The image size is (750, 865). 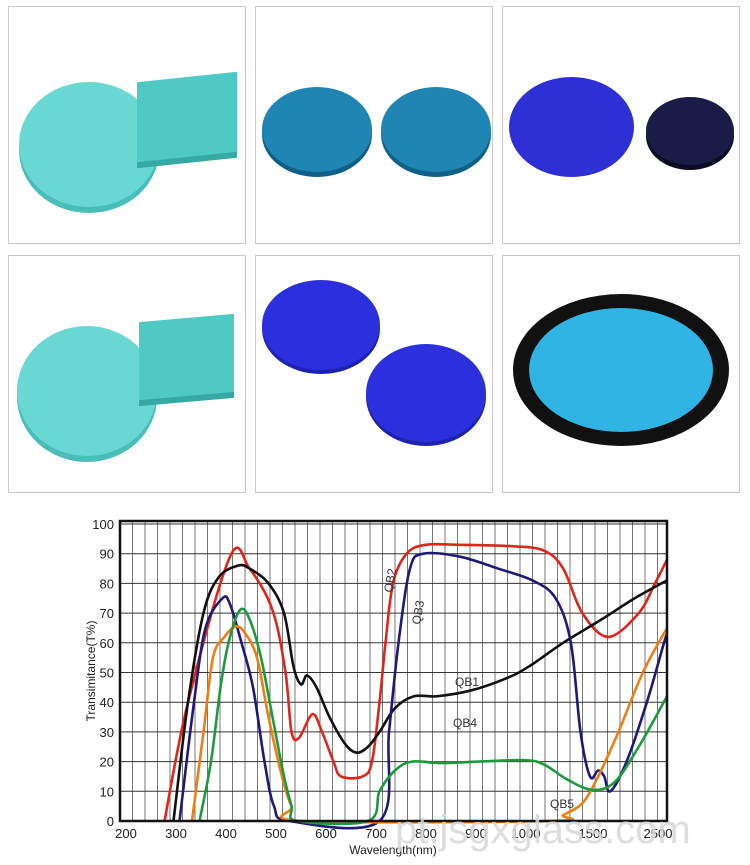 I want to click on y-tick-label: 40, so click(x=107, y=702).